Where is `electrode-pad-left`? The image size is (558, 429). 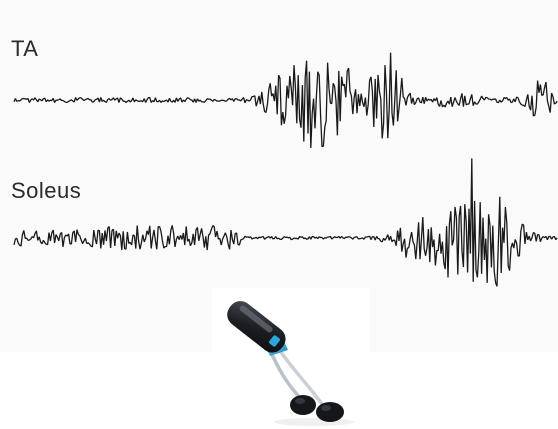 electrode-pad-left is located at coordinates (303, 405).